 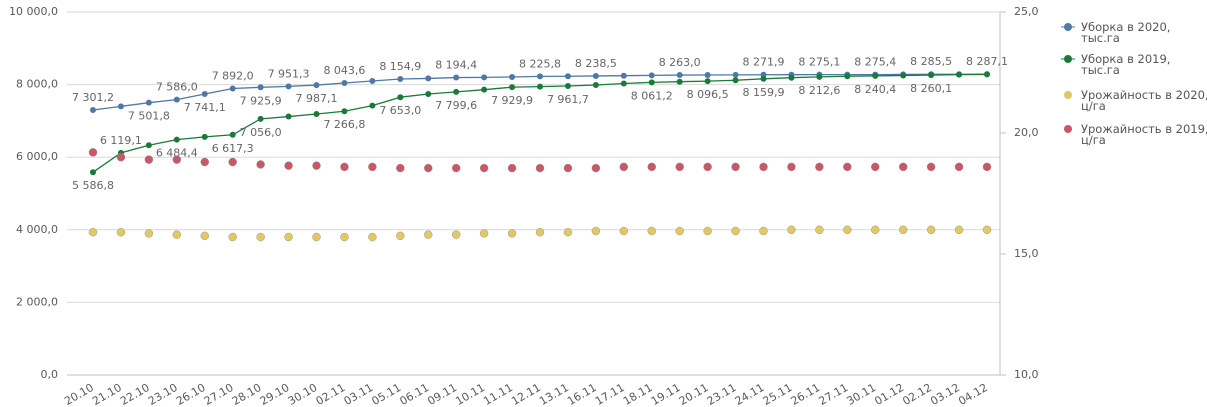 What do you see at coordinates (456, 65) in the screenshot?
I see `value-label: 8 194,4` at bounding box center [456, 65].